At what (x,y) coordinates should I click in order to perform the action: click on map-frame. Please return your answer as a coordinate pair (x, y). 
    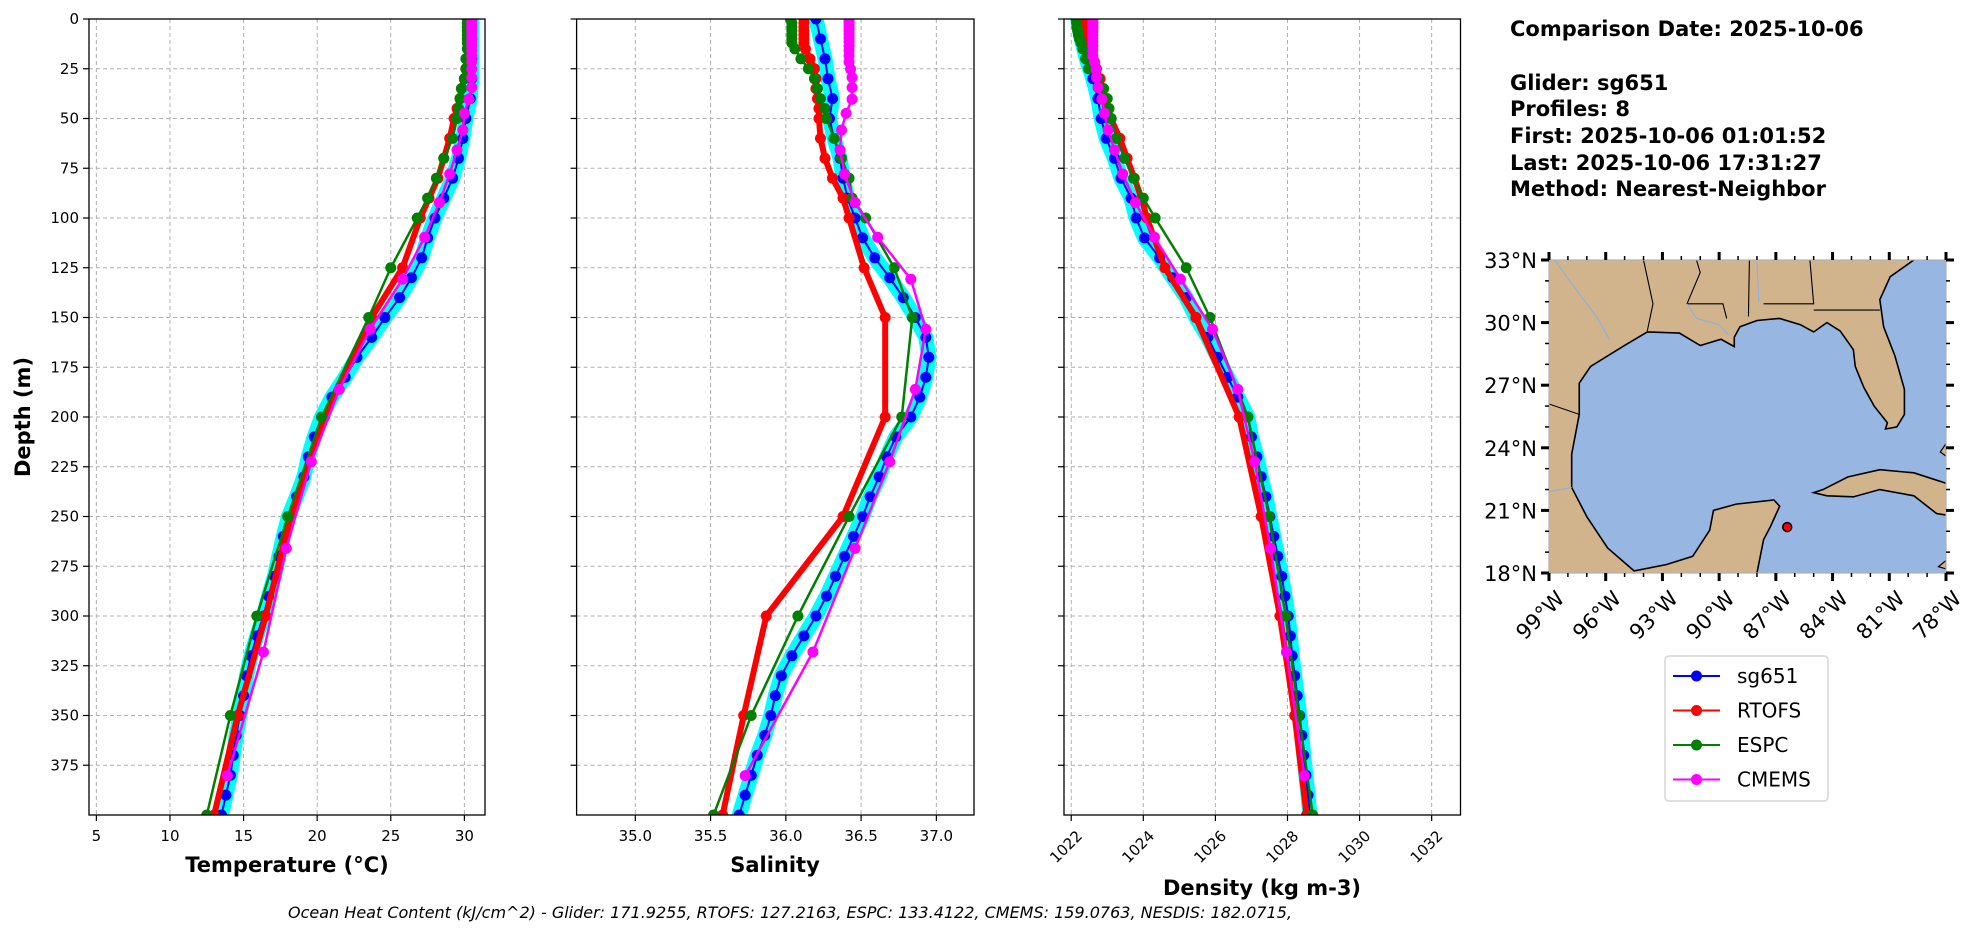
    Looking at the image, I should click on (1747, 416).